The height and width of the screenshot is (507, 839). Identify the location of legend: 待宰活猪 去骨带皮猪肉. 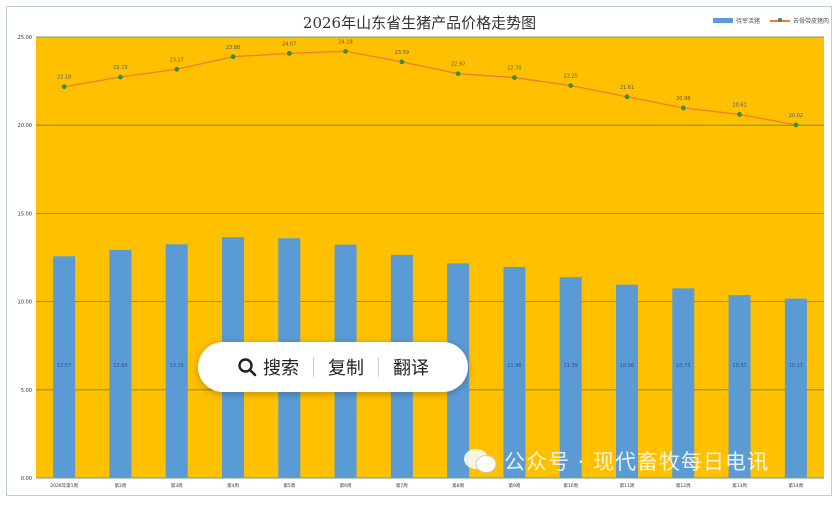
(770, 20).